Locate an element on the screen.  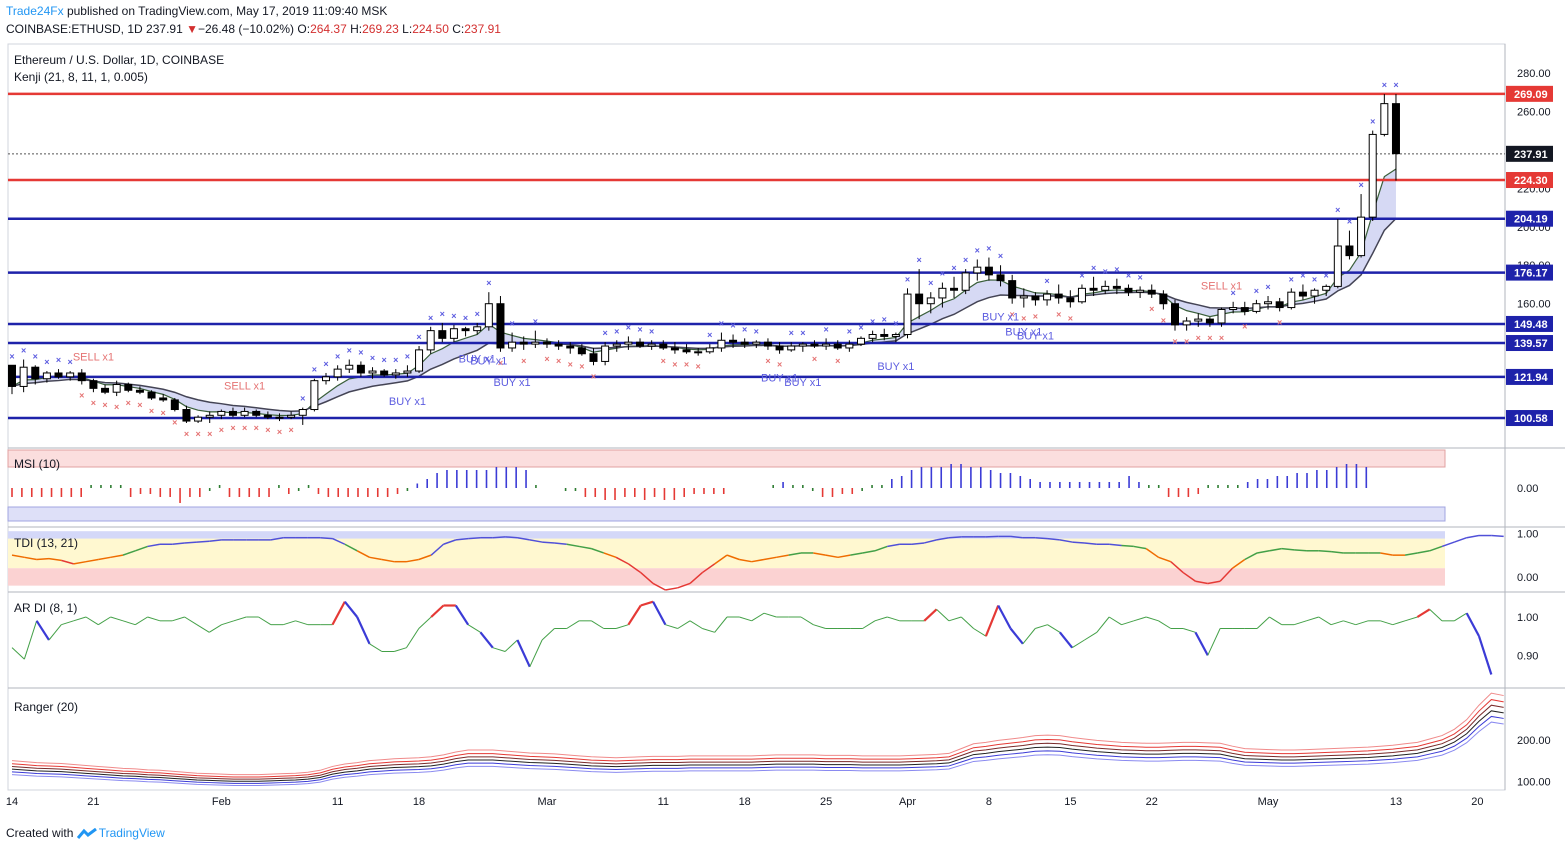
open-value: 264.37 is located at coordinates (328, 29).